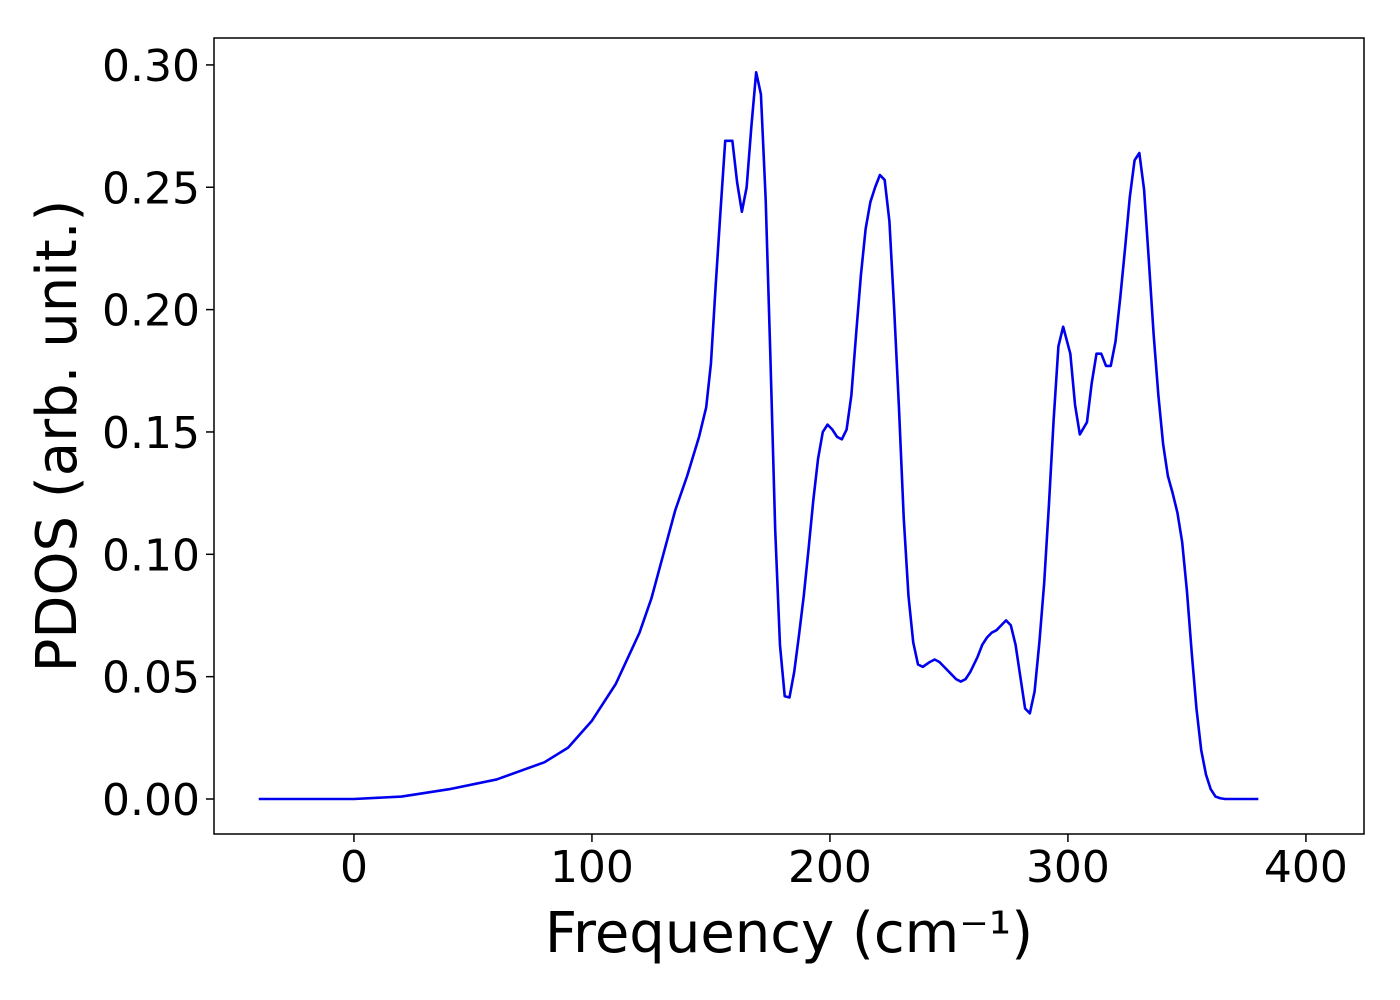  I want to click on x-tick-label: 400, so click(1306, 867).